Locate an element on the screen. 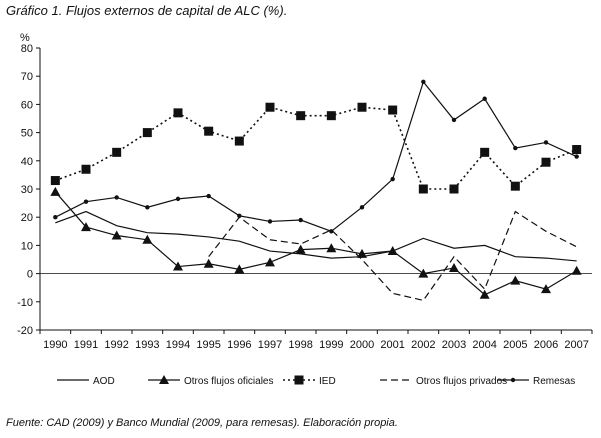  y-tick-label: 80 is located at coordinates (27, 49).